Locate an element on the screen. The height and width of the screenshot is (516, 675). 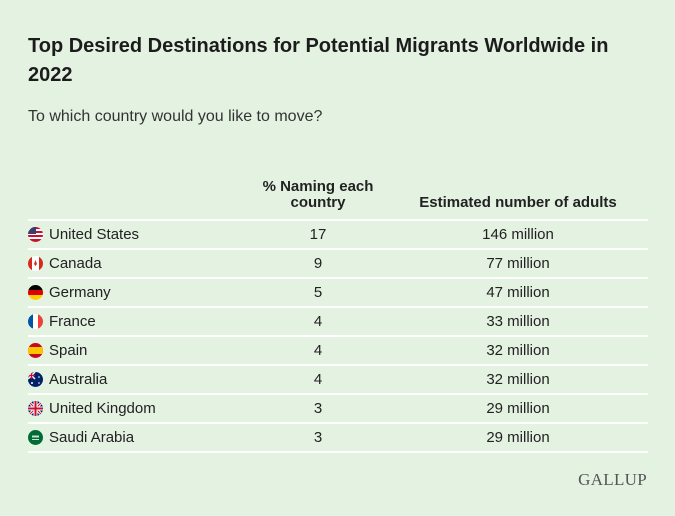
table-row: France 4 33 million is located at coordinates (338, 322).